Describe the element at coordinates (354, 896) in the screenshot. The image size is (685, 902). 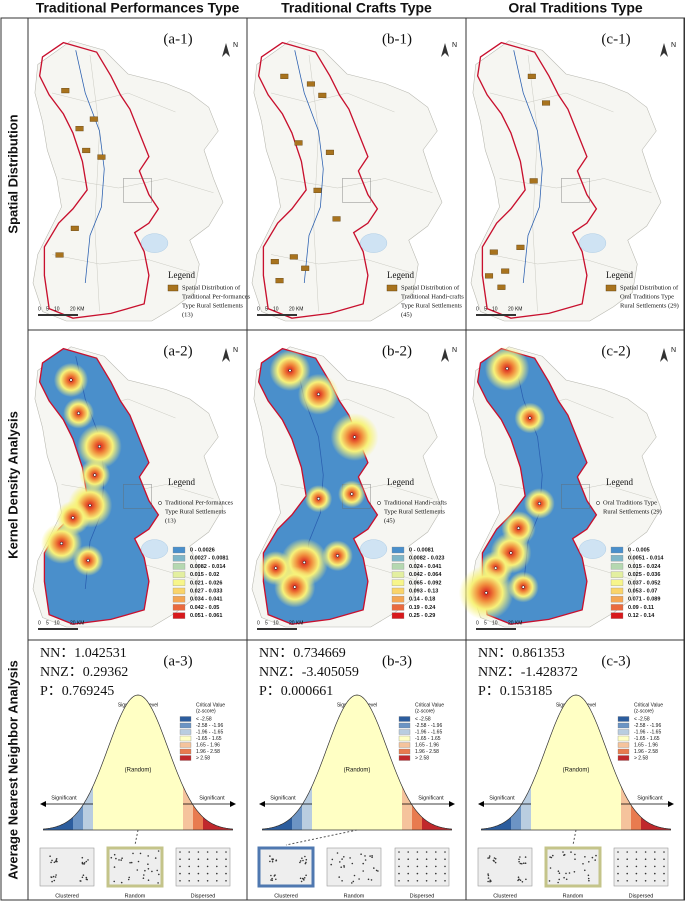
I see `pattern-label: Random` at that location.